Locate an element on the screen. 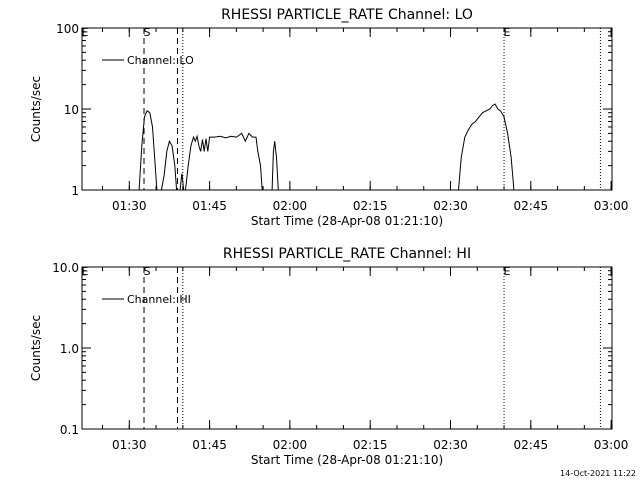  chart-title: RHESSI PARTICLE_RATE Channel: HI is located at coordinates (347, 254).